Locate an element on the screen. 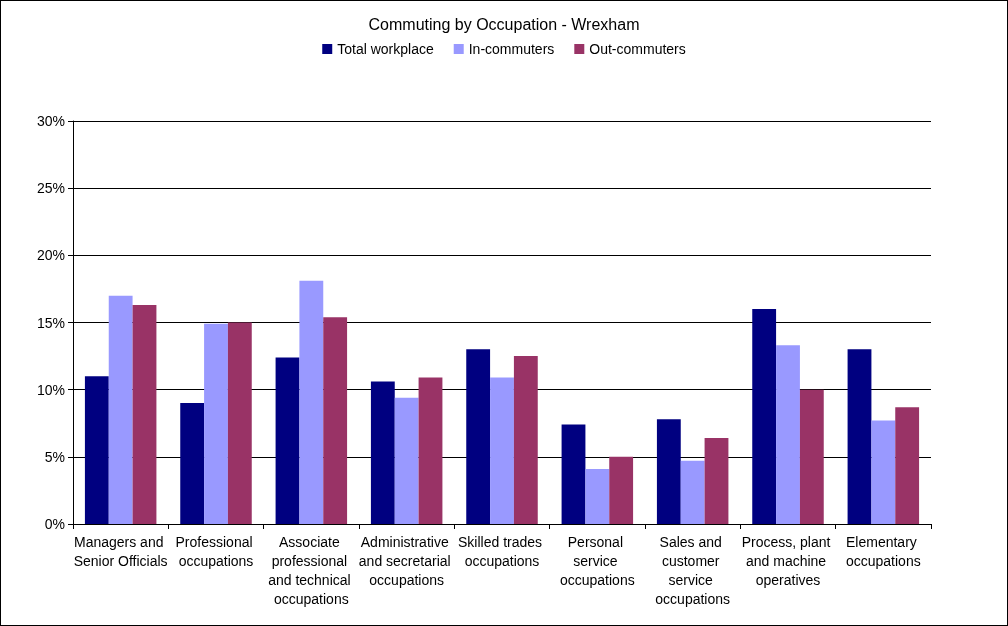  y-tick-label: 20% is located at coordinates (50, 255).